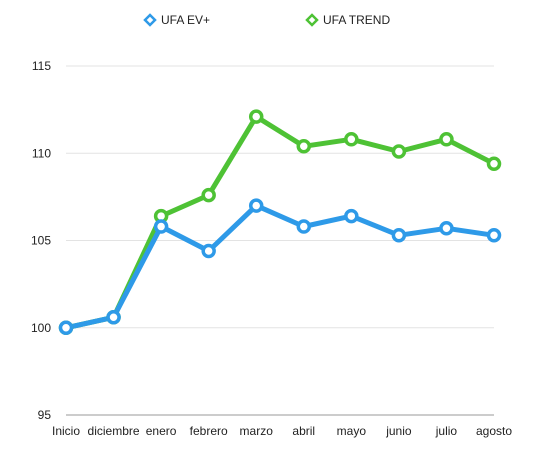  I want to click on x-tick-label: marzo, so click(257, 431).